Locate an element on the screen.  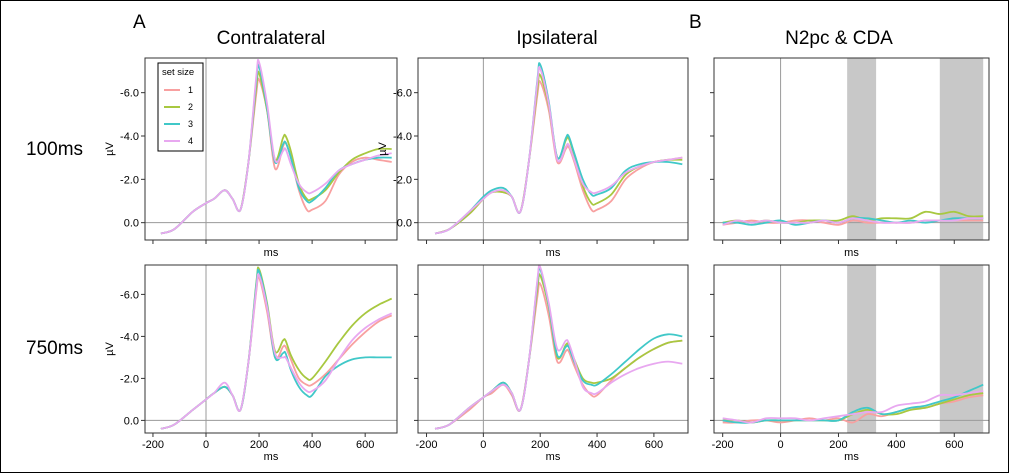
legend-label-4: 4 is located at coordinates (190, 141).